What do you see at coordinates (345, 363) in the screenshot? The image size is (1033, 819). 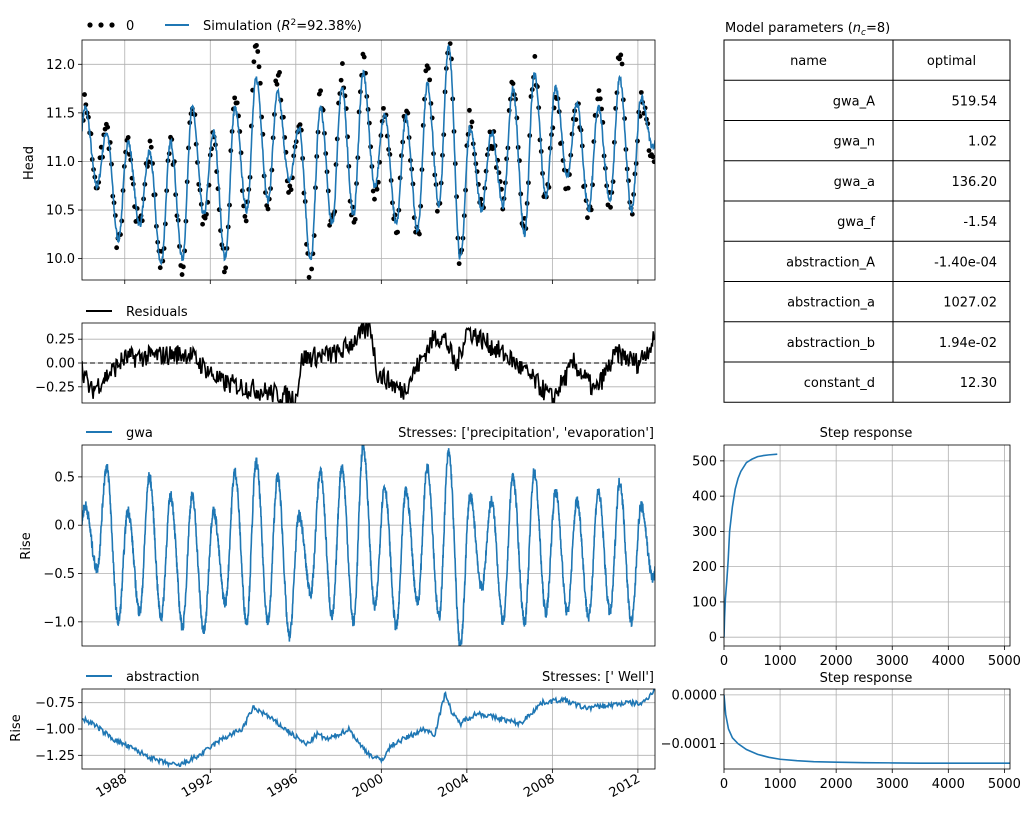 I see `residuals-axes: −0.25 0.00 0.25` at bounding box center [345, 363].